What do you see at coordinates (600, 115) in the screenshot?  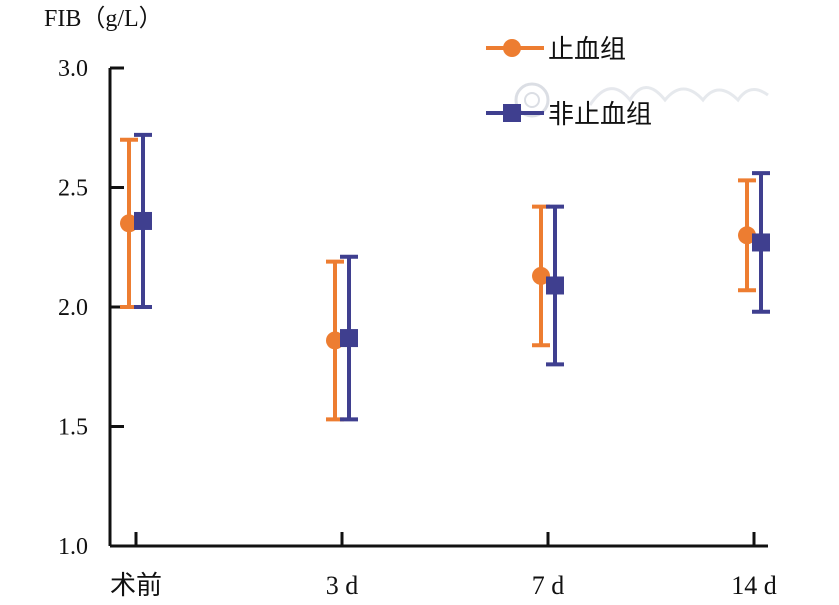 I see `legend-label-non-hemostasis: 非止血组` at bounding box center [600, 115].